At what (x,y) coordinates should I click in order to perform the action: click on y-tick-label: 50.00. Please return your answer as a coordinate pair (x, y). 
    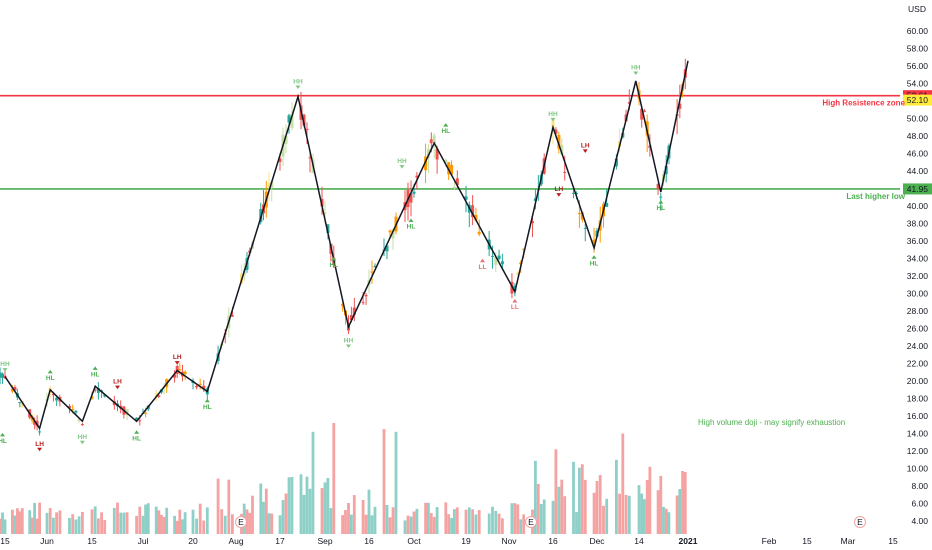
    Looking at the image, I should click on (918, 119).